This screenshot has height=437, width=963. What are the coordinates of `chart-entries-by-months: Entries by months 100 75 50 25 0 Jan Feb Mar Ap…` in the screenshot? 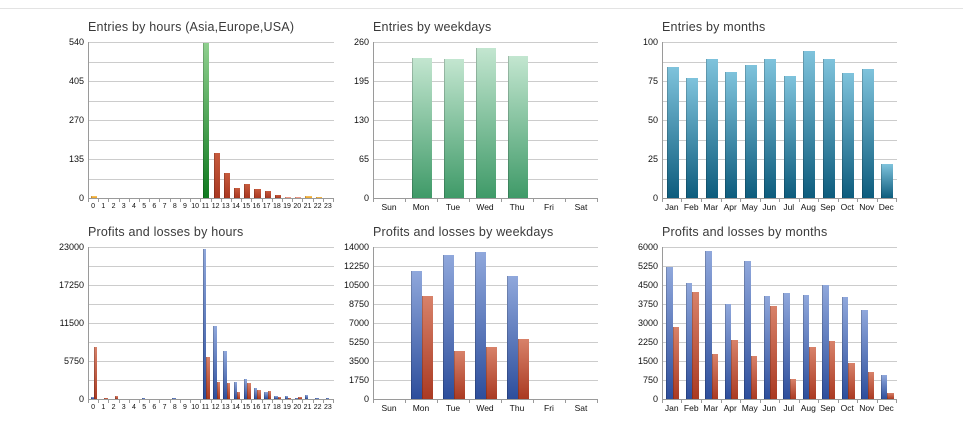 It's located at (762, 118).